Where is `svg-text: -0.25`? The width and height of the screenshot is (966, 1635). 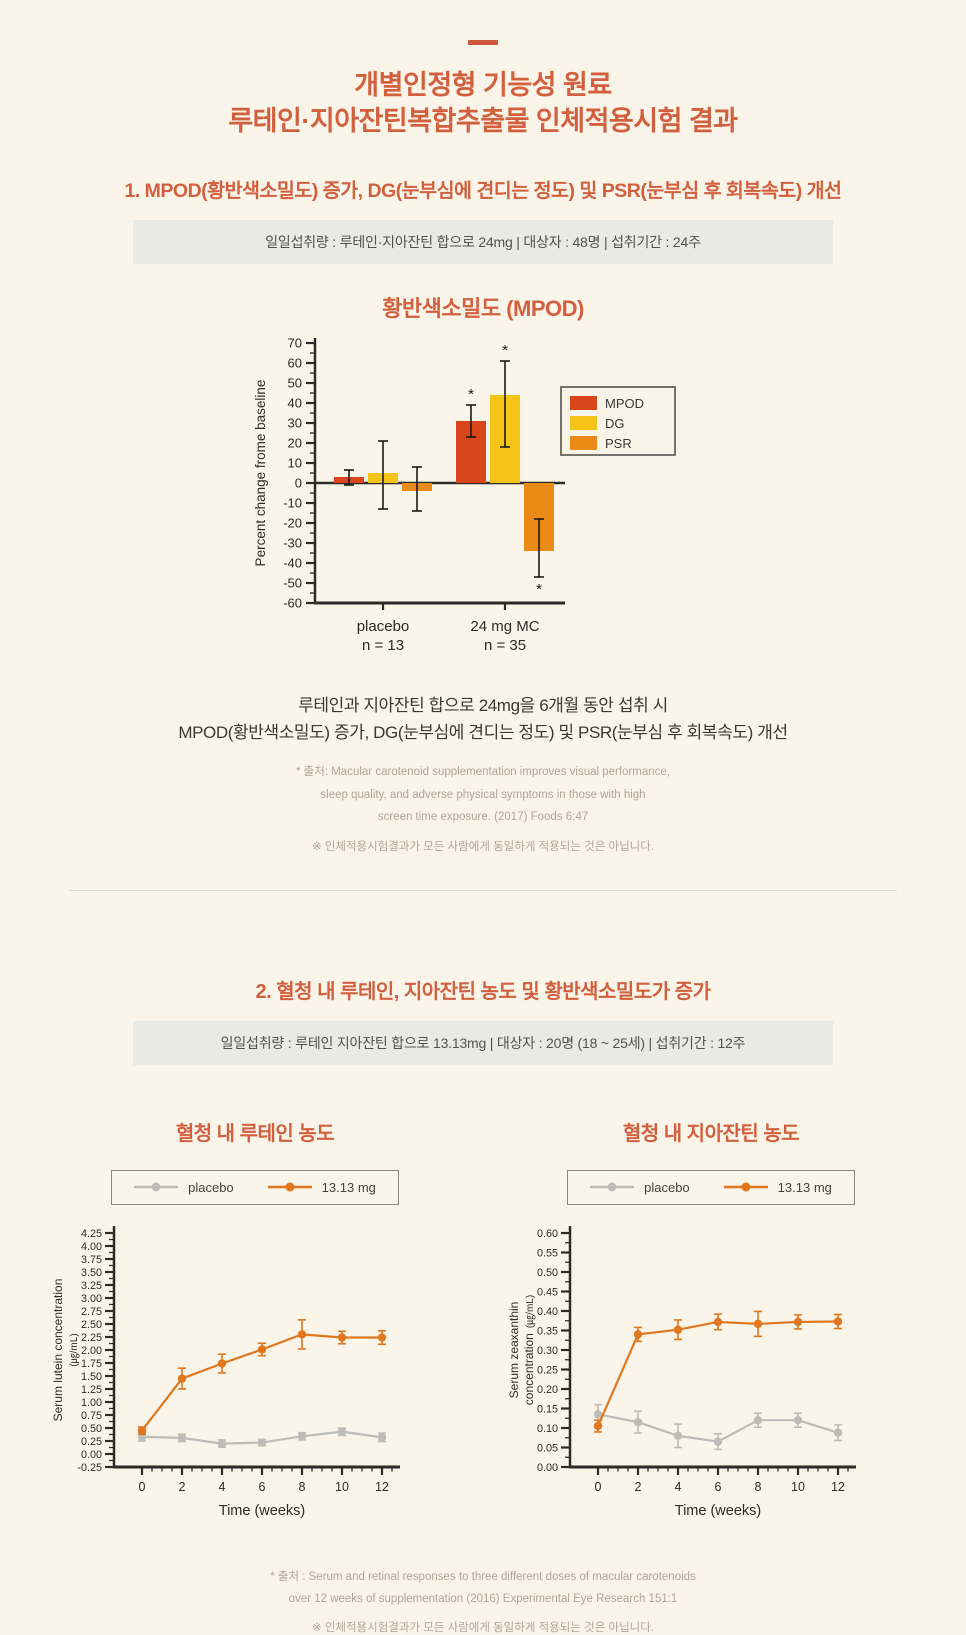
svg-text: -0.25 is located at coordinates (89, 1467).